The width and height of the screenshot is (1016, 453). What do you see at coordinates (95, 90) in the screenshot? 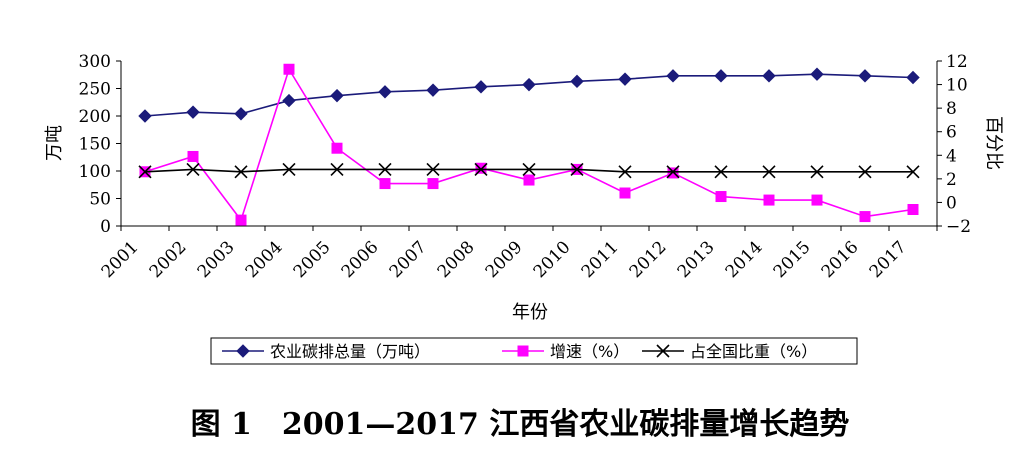
I see `y-left-tick-label: 250` at bounding box center [95, 90].